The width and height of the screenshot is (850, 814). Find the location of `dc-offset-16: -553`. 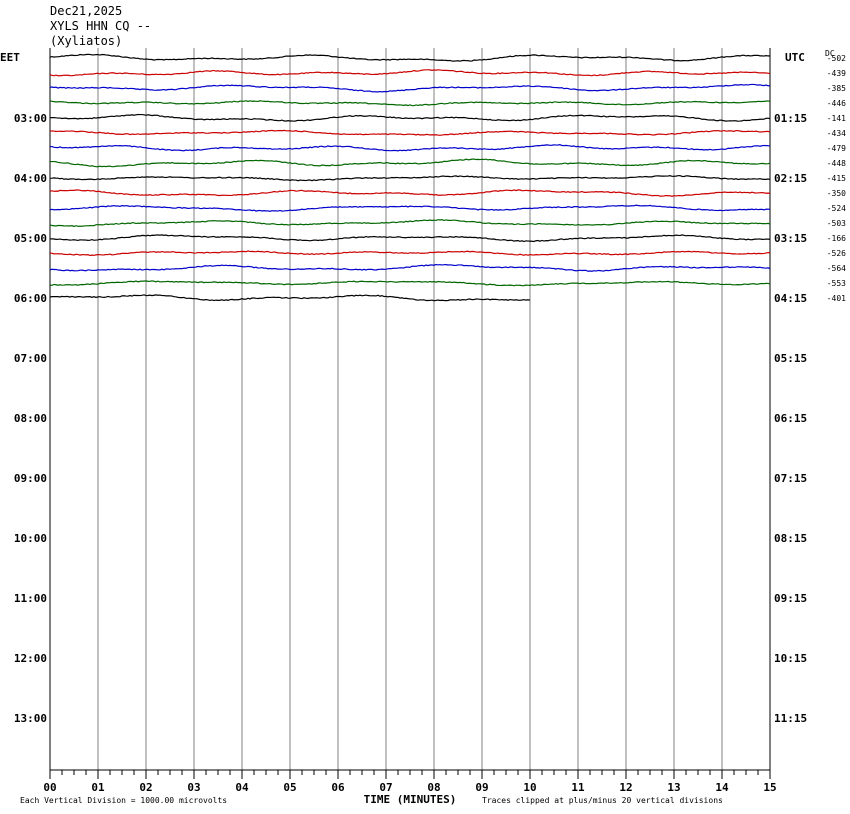

dc-offset-16: -553 is located at coordinates (836, 283).